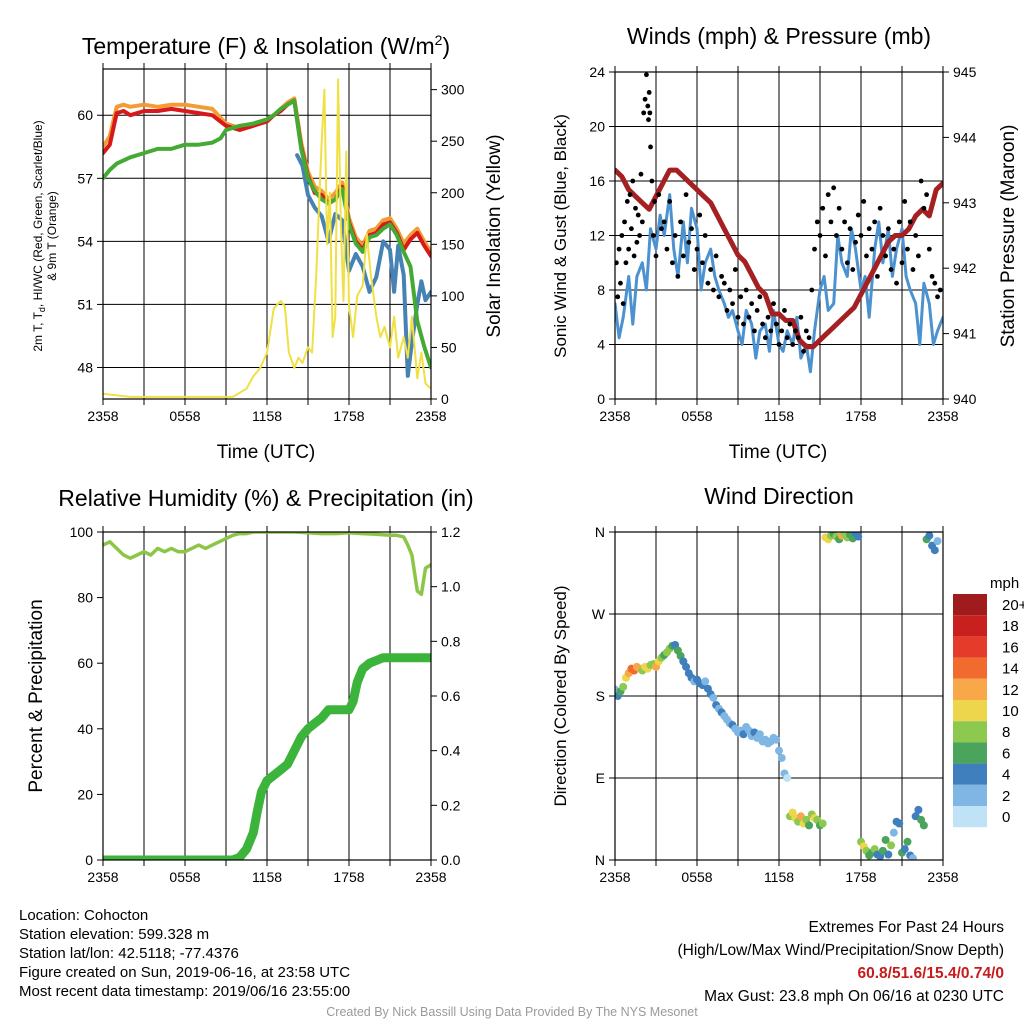 The image size is (1024, 1024). I want to click on series-rh_green-line, so click(267, 564).